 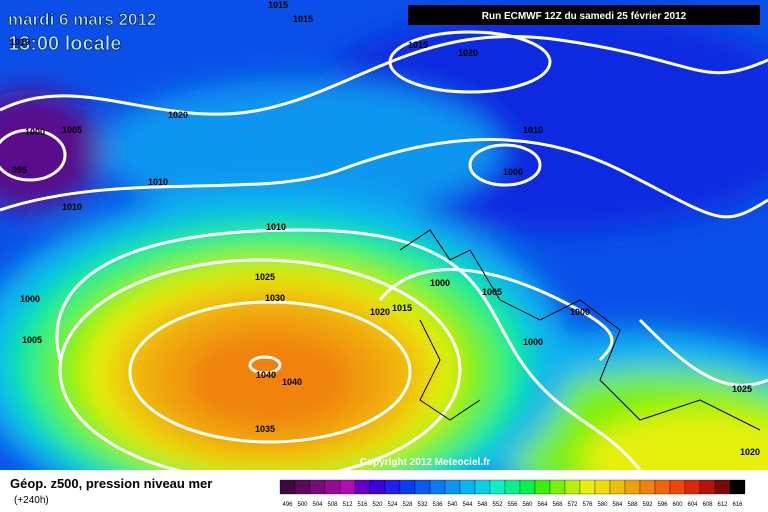 I want to click on copyright: Copyright 2012 Meteociel.fr, so click(x=425, y=462).